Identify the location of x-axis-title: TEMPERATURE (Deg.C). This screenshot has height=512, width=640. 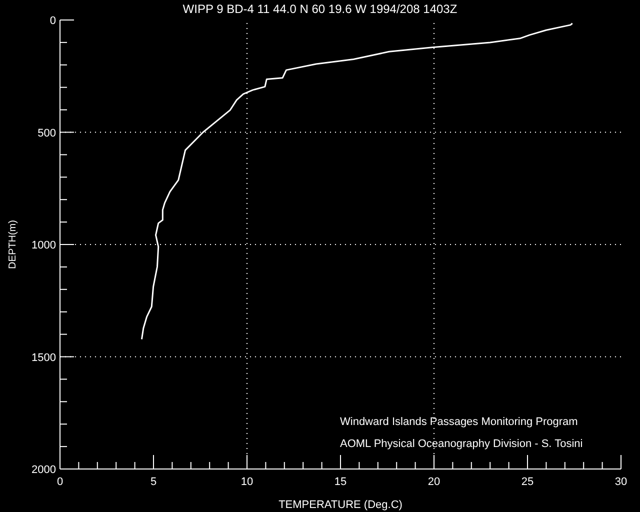
(340, 505).